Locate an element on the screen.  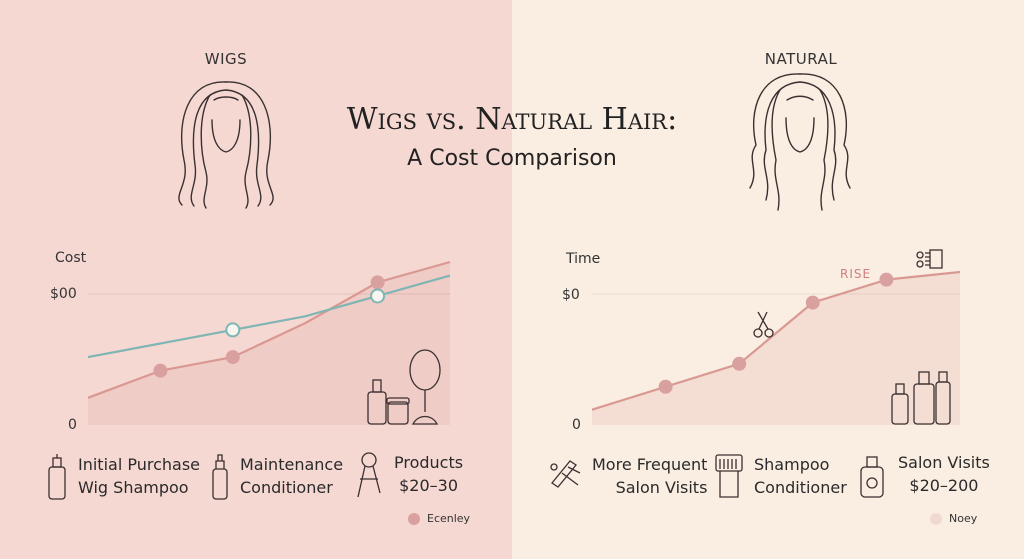
hair-tools-icon is located at coordinates (565, 474).